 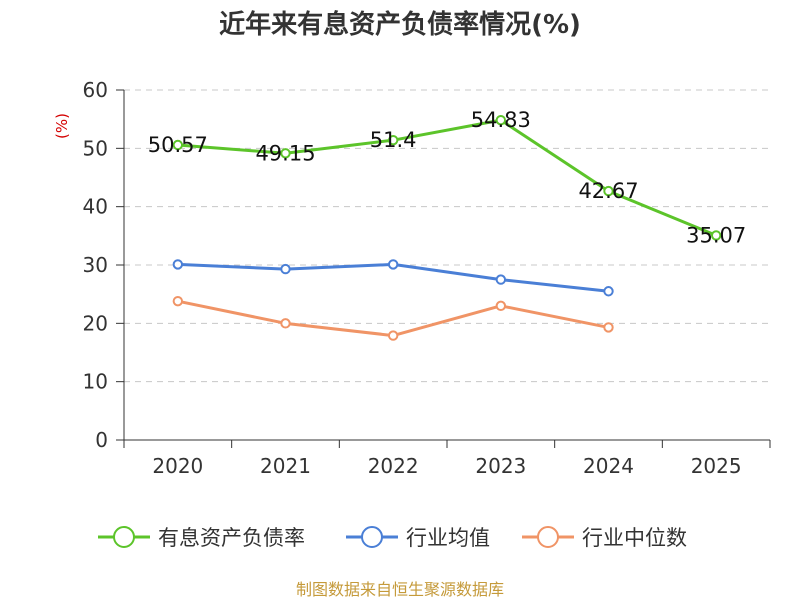 I want to click on y-tick-label: 20, so click(x=95, y=323).